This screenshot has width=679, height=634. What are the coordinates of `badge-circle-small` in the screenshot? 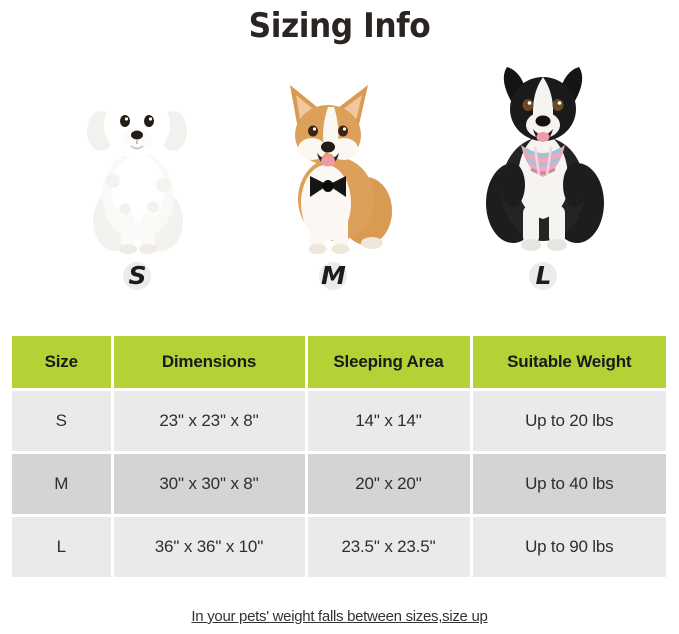 It's located at (137, 276).